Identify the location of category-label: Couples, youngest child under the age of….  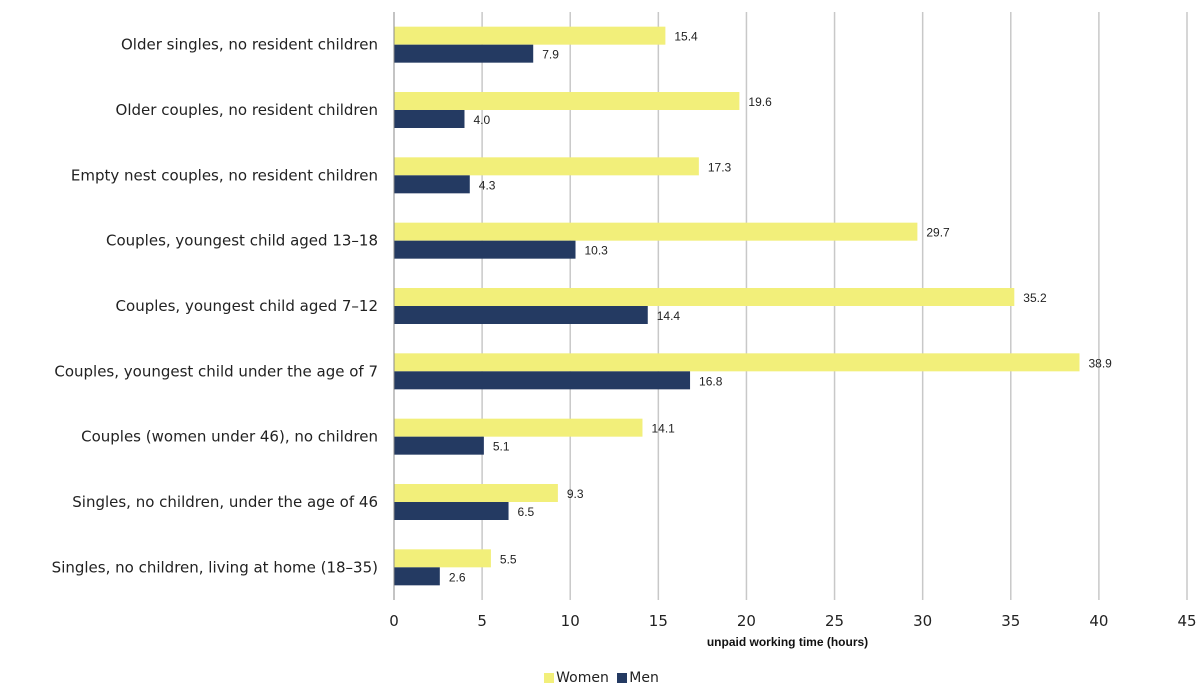
(216, 371).